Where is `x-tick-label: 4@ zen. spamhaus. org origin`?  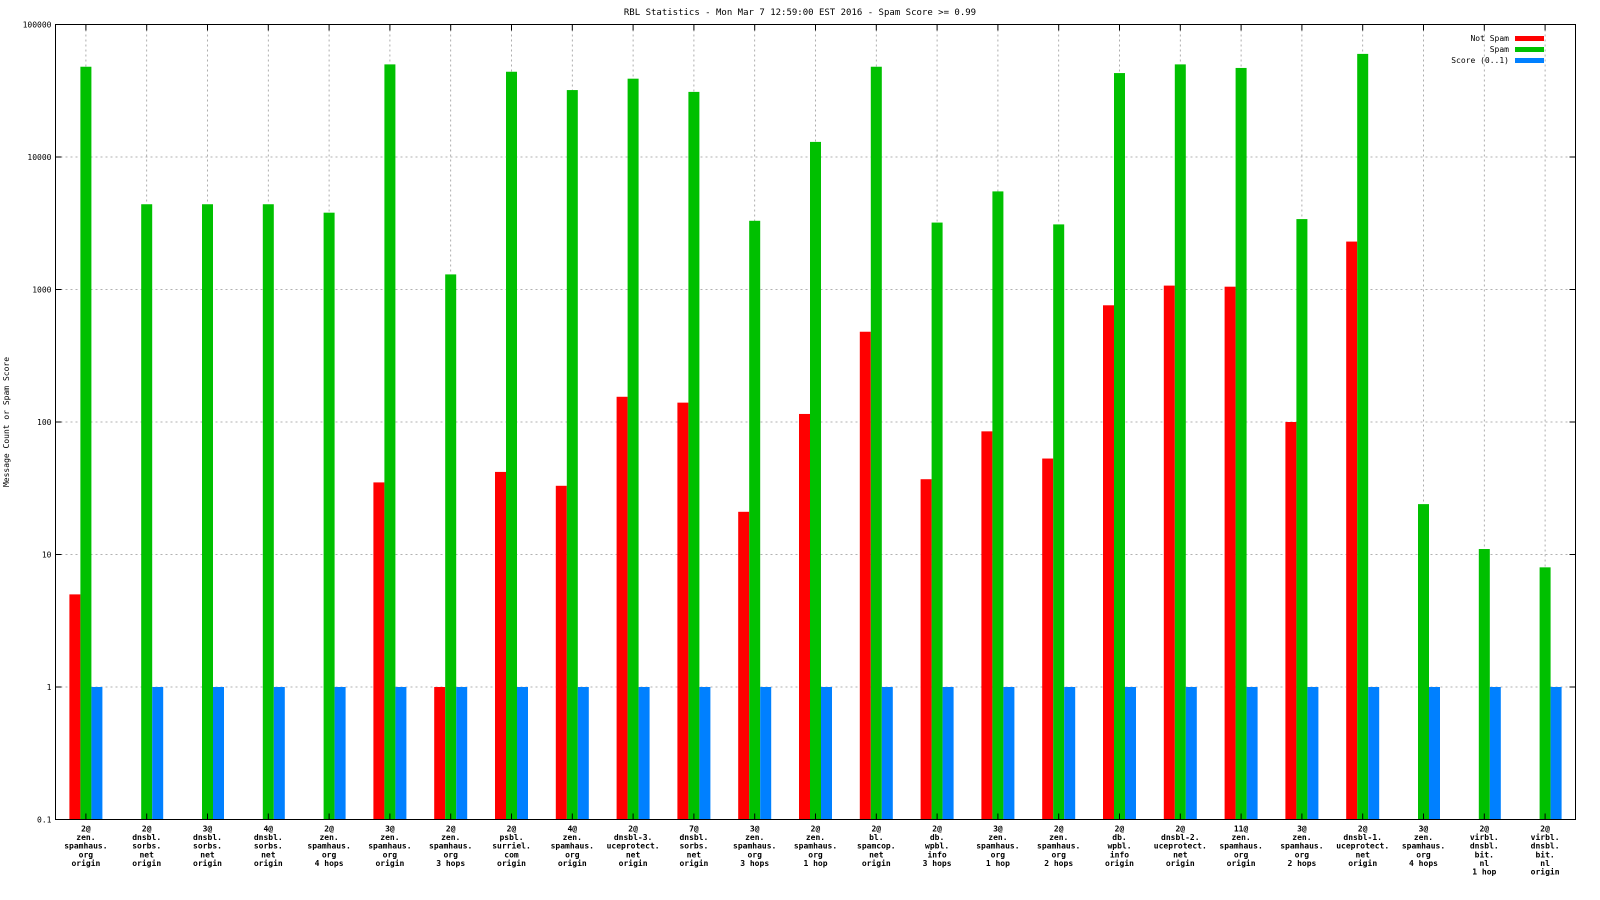 x-tick-label: 4@ zen. spamhaus. org origin is located at coordinates (572, 846).